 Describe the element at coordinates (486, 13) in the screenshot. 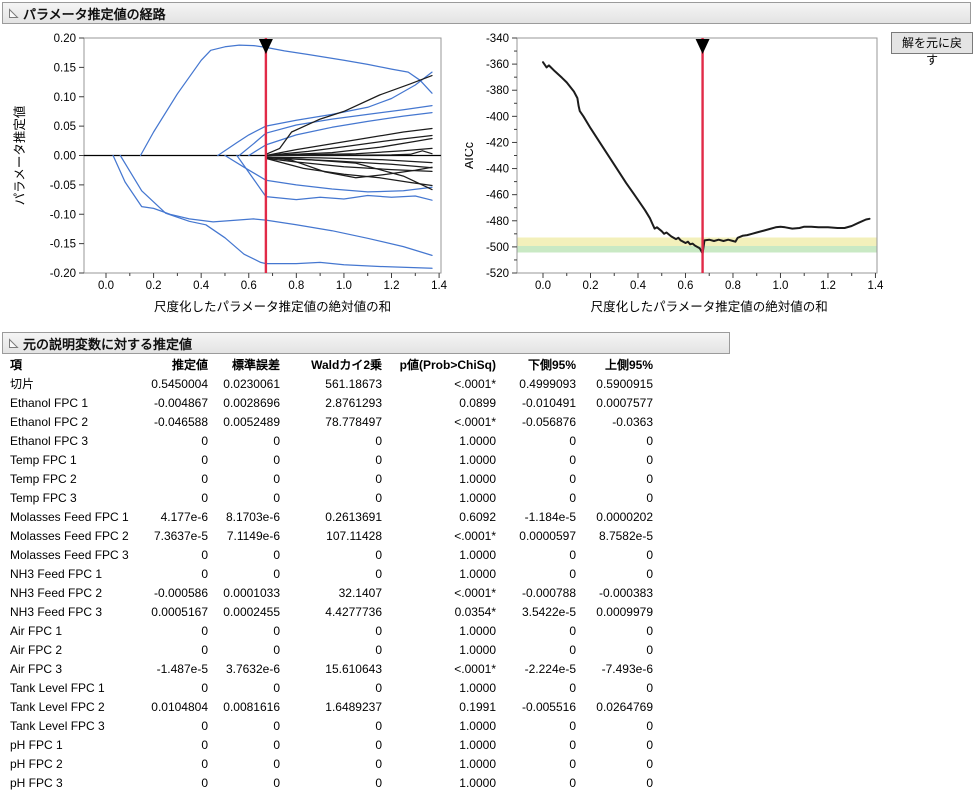

I see `section-header-parameter-path: パラメータ推定値の経路` at that location.